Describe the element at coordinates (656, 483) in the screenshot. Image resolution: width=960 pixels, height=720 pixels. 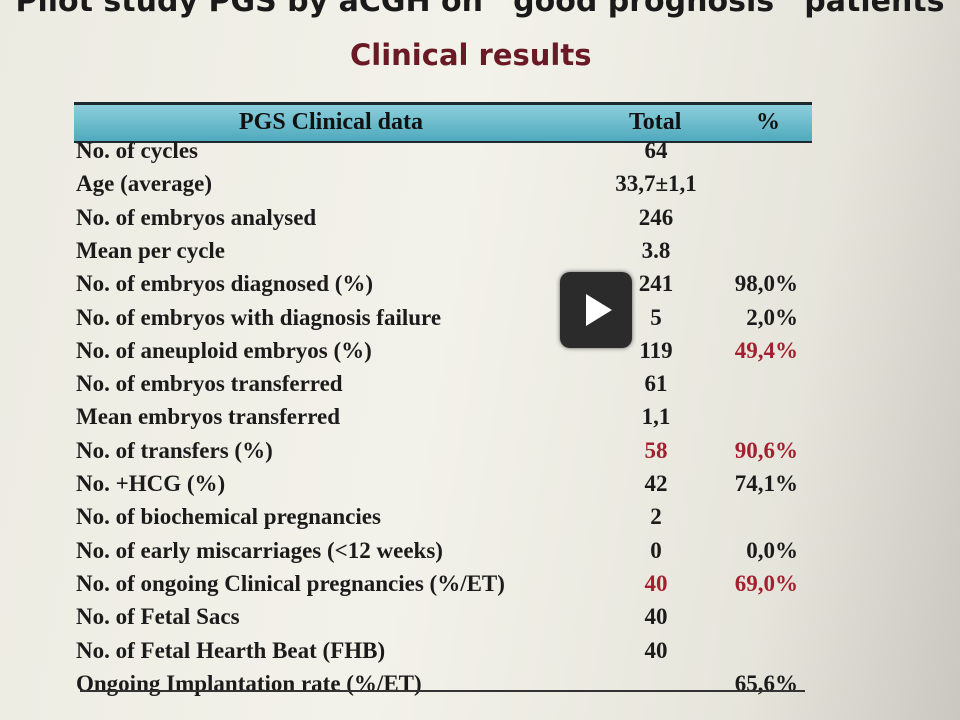
I see `total-cell: 42` at that location.